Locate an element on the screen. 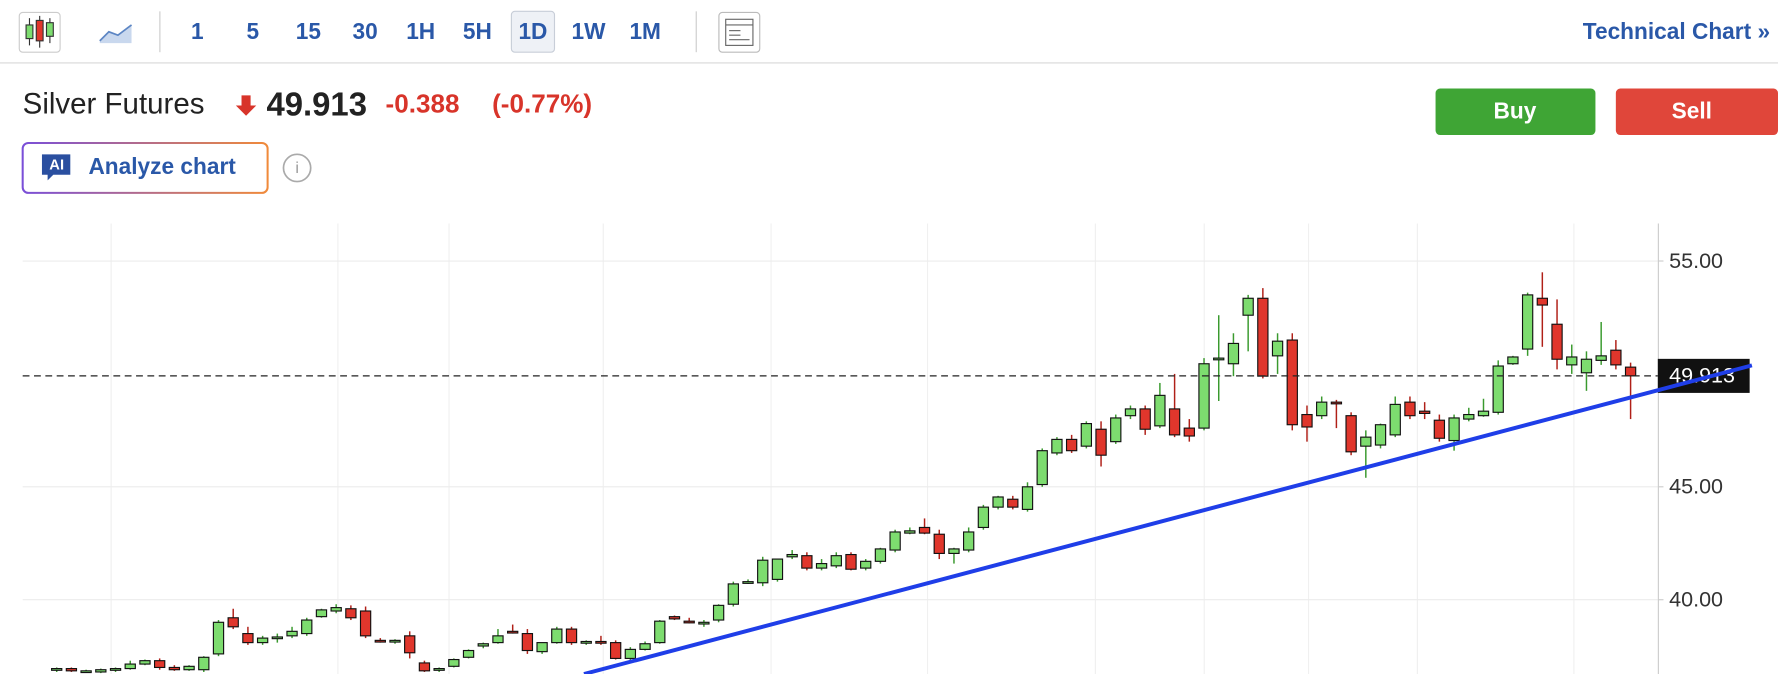  interval-button: 30 is located at coordinates (365, 31).